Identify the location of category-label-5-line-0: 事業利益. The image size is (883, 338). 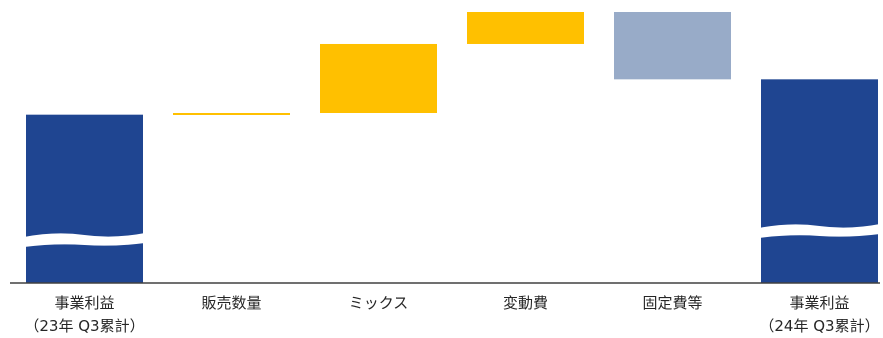
(819, 303).